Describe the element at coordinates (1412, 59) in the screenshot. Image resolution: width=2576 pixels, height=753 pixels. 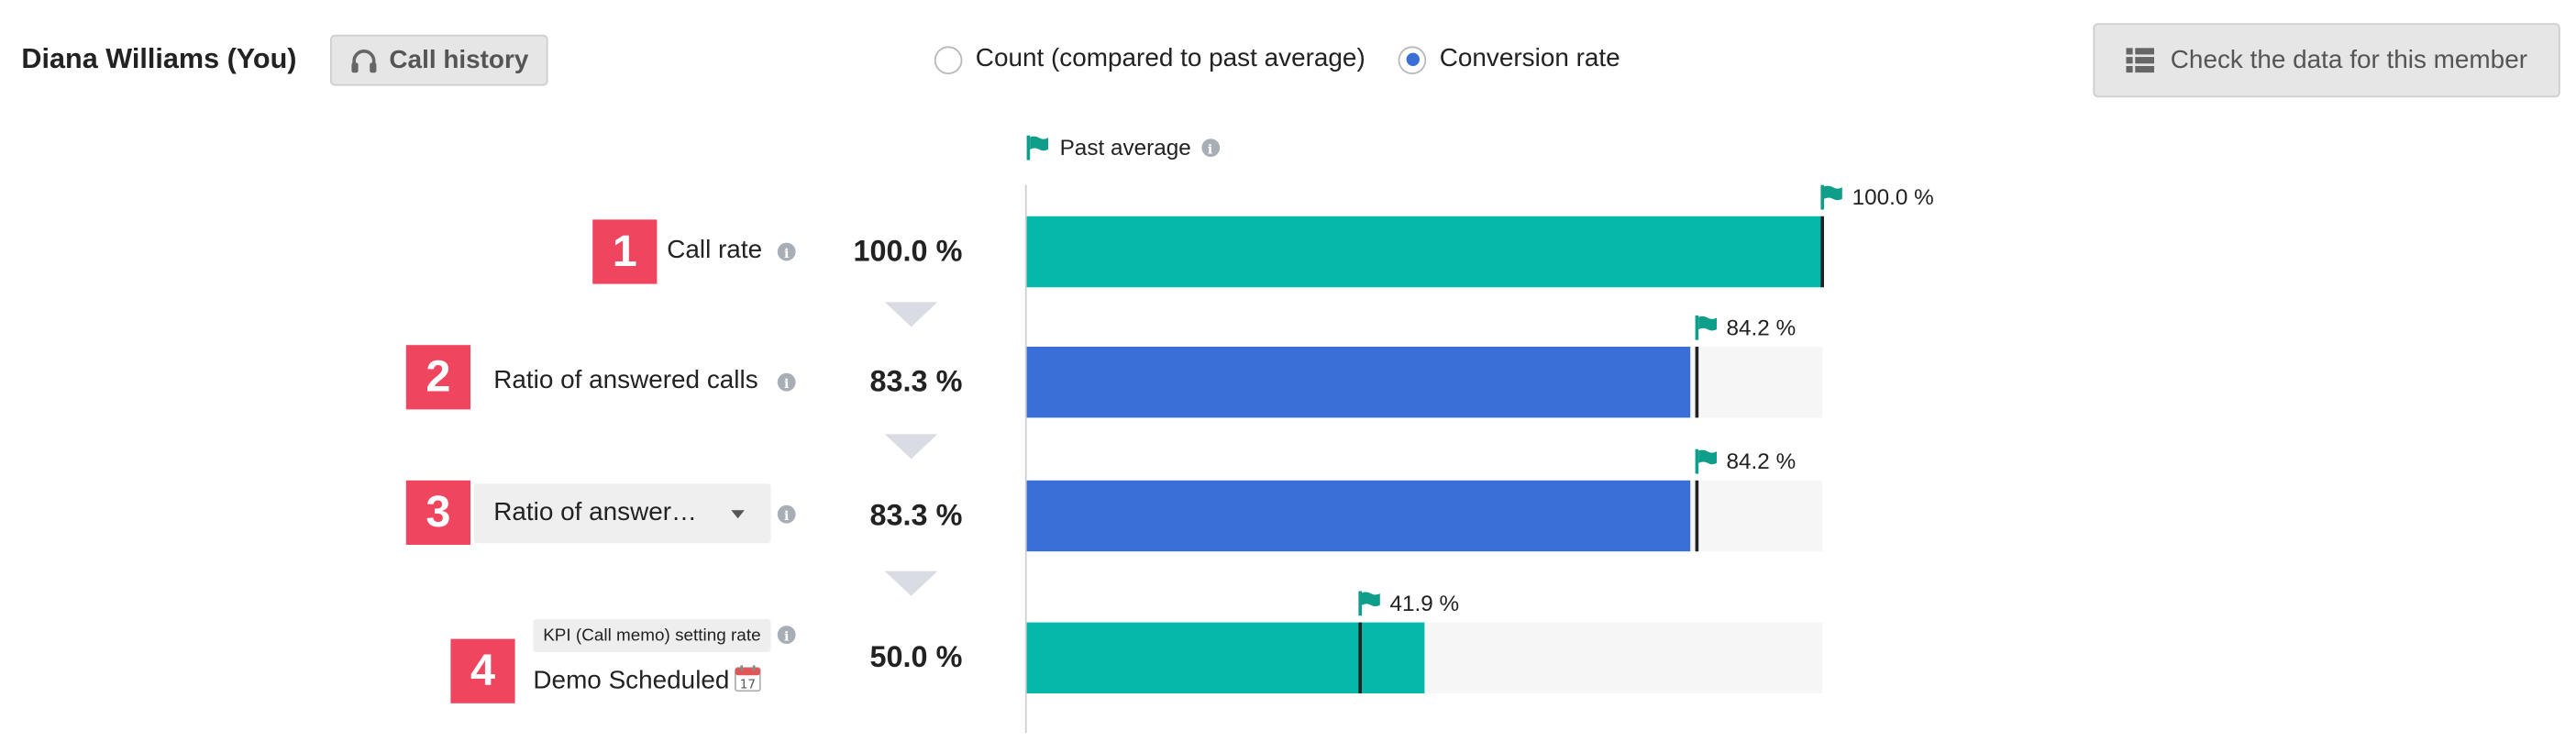
I see `radio-conversion-rate-circle` at that location.